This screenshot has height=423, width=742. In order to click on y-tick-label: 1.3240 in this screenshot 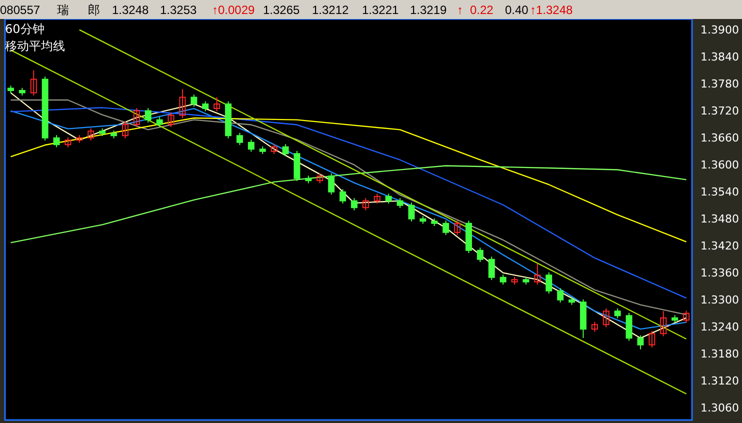, I will do `click(719, 327)`.